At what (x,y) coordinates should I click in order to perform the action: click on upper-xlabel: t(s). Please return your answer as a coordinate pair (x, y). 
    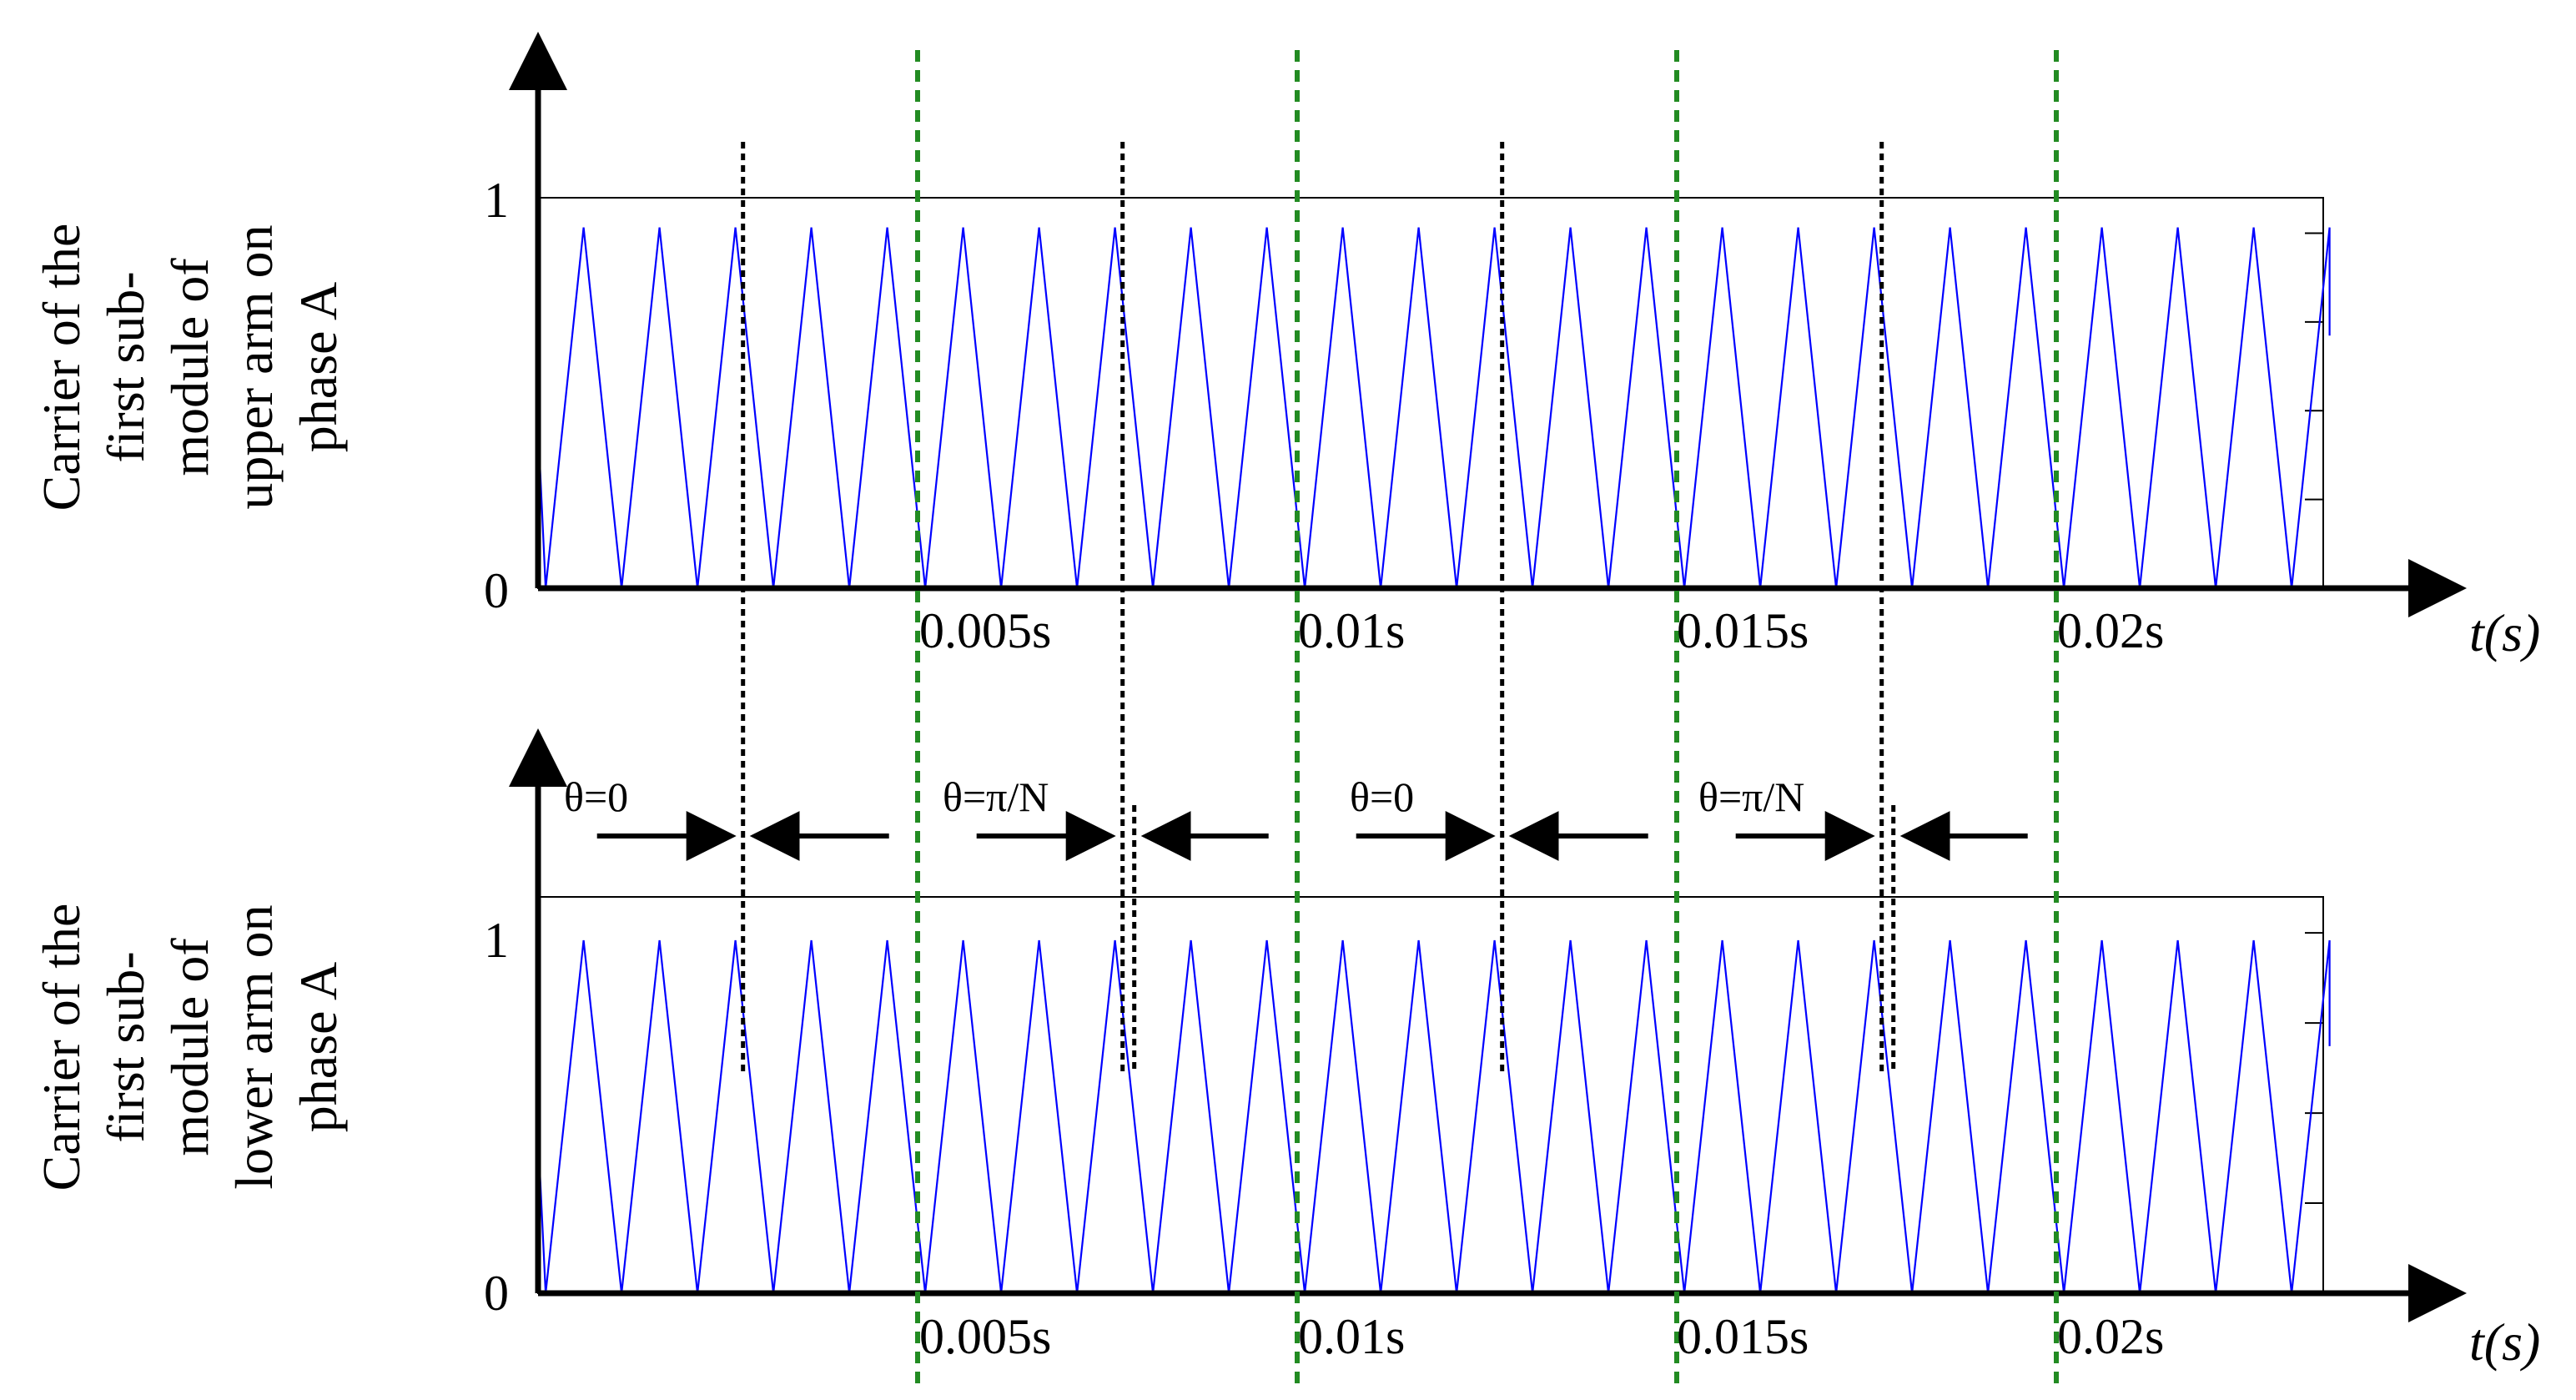
    Looking at the image, I should click on (2504, 633).